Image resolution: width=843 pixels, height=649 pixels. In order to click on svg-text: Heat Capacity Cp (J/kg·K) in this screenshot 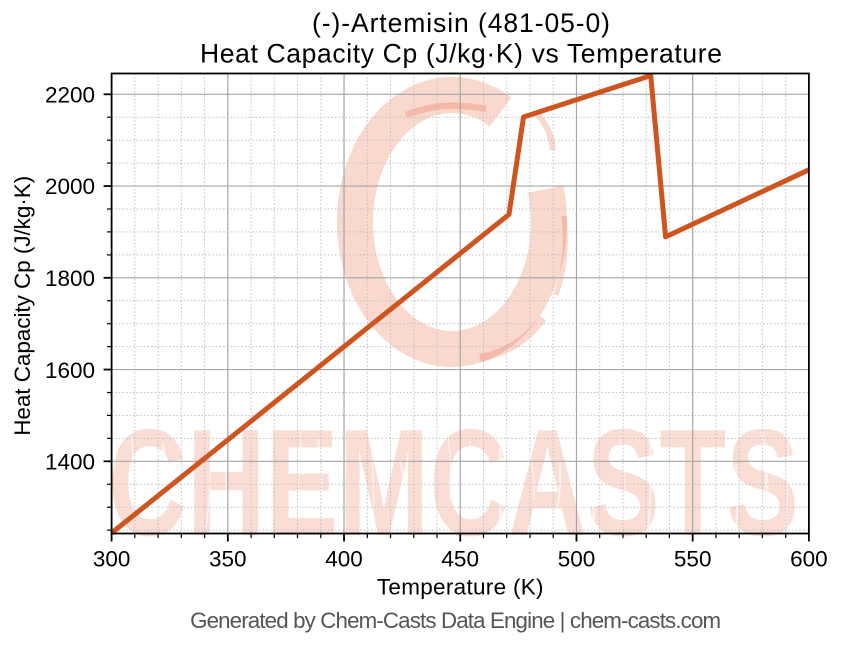, I will do `click(22, 306)`.